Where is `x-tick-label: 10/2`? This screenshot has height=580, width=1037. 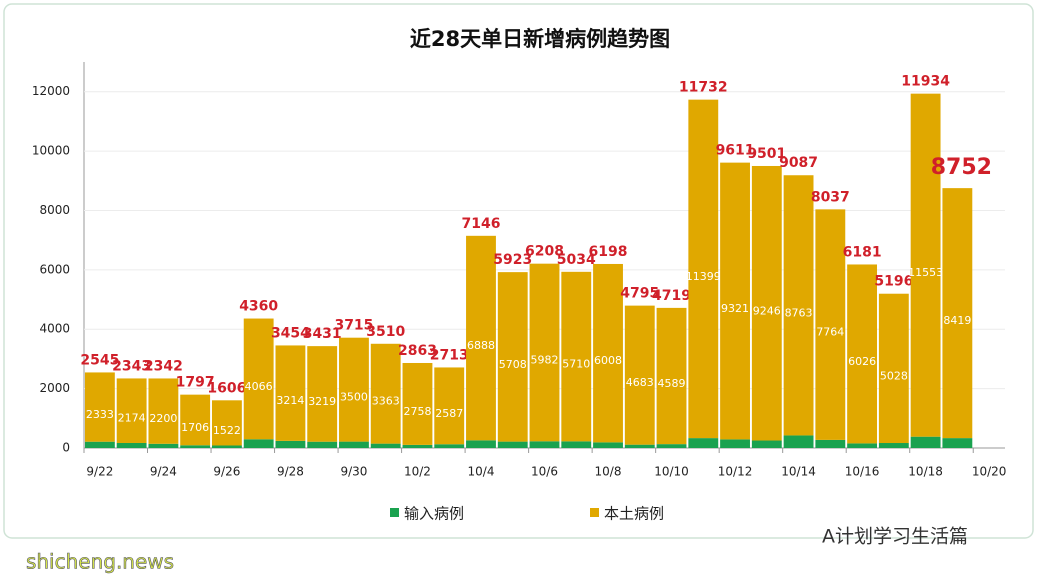
x-tick-label: 10/2 is located at coordinates (417, 472).